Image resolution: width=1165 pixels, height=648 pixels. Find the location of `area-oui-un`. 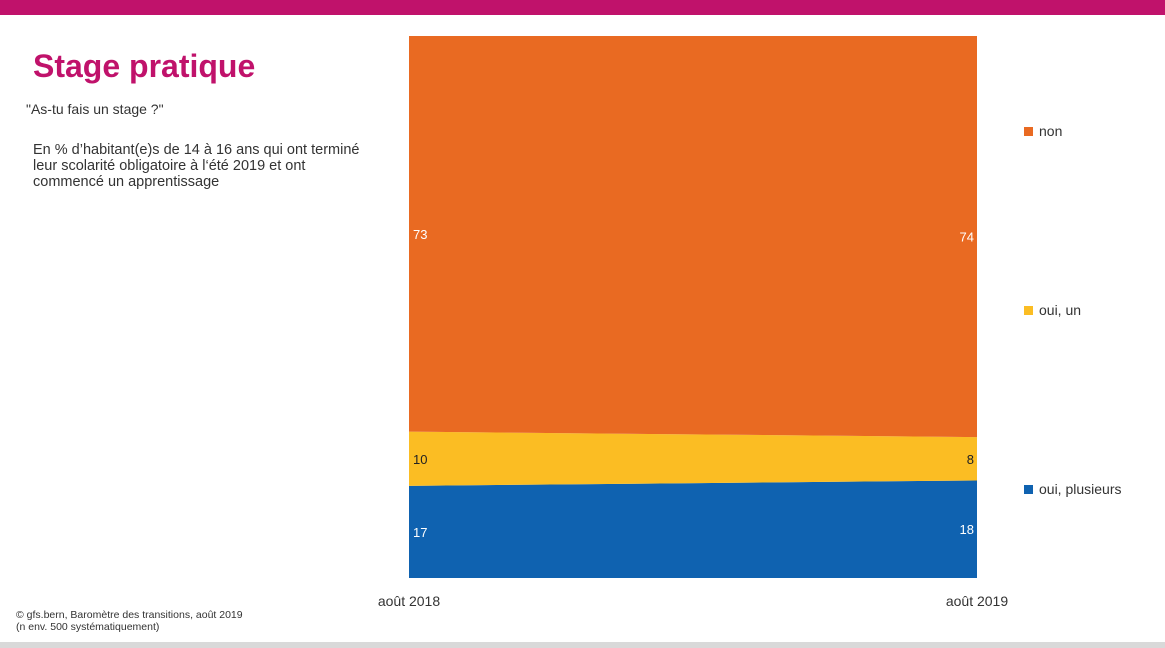

area-oui-un is located at coordinates (693, 458).